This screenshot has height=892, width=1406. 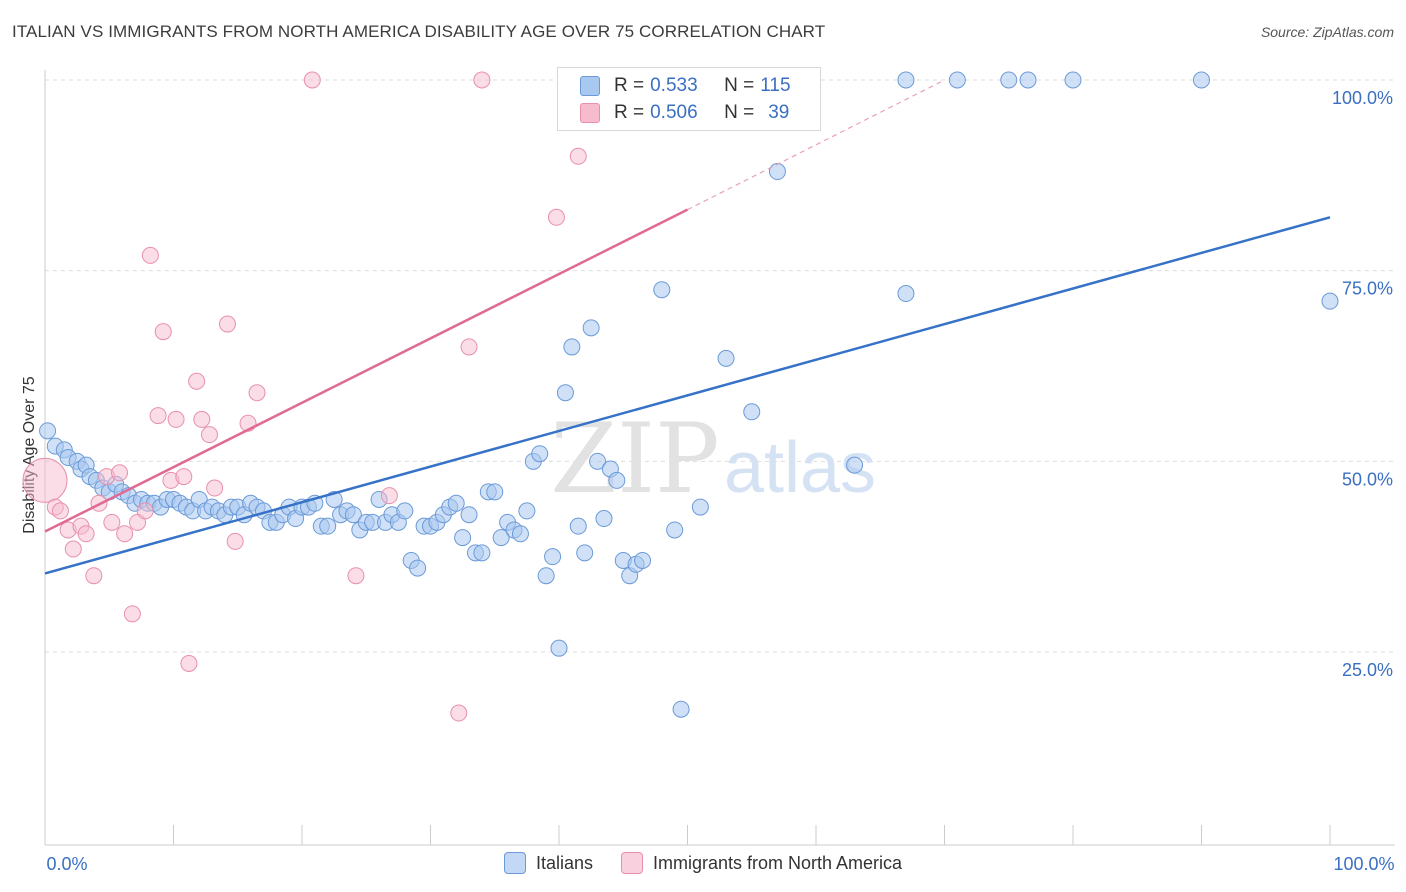 I want to click on legend-row-italians: R = 0.533 N = 115, so click(x=685, y=86).